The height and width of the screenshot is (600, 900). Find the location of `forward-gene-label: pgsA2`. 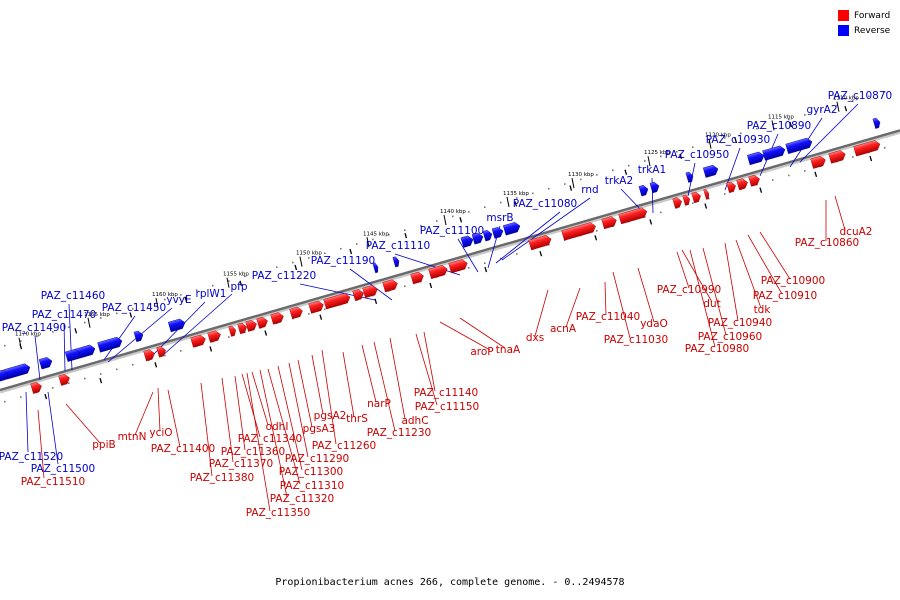

forward-gene-label: pgsA2 is located at coordinates (330, 416).